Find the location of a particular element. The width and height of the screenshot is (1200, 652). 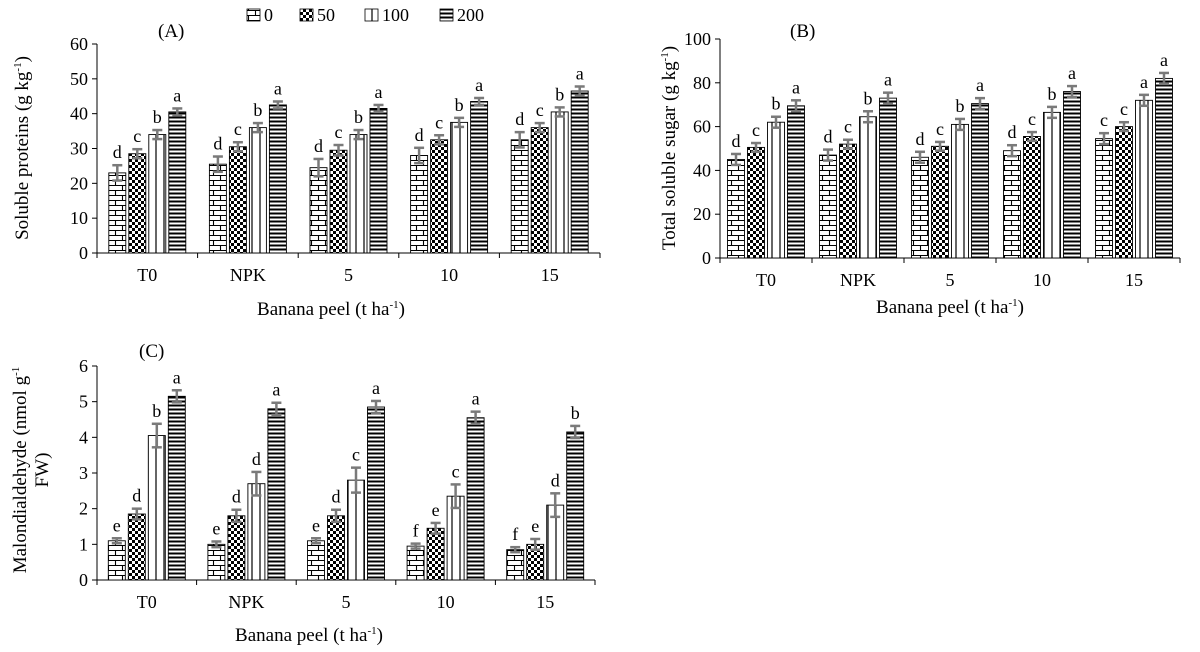

y-tick-label: 80 is located at coordinates (702, 83).